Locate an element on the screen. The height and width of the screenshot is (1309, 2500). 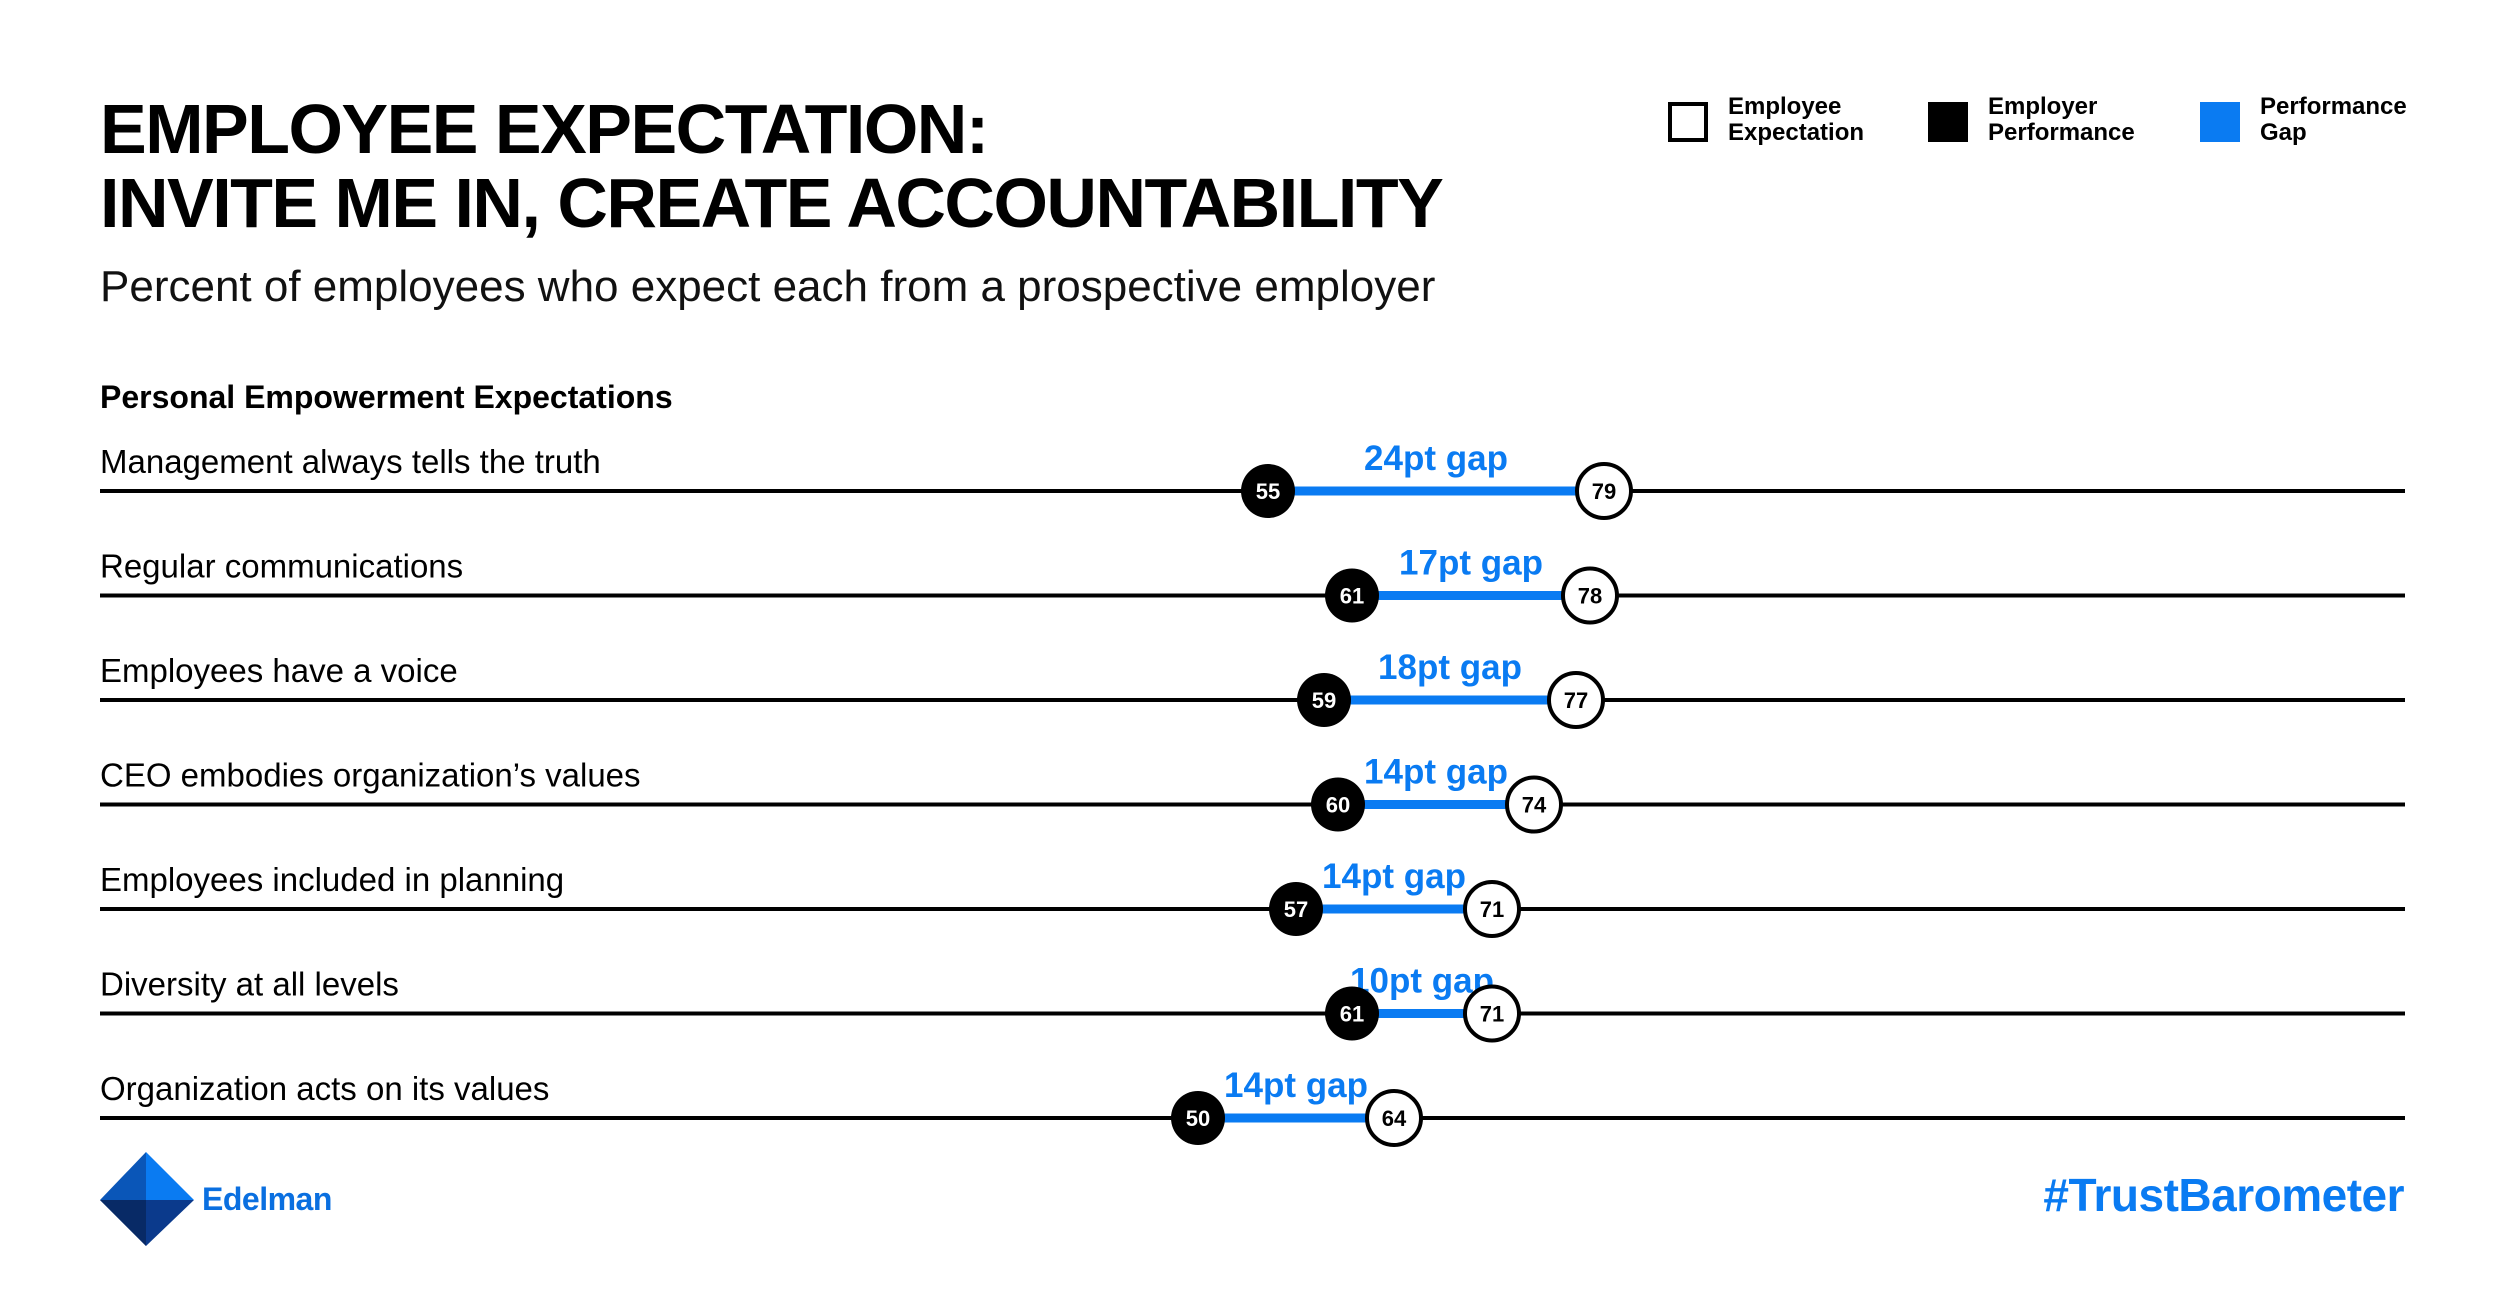
performance-value-label: 57 is located at coordinates (1296, 909).